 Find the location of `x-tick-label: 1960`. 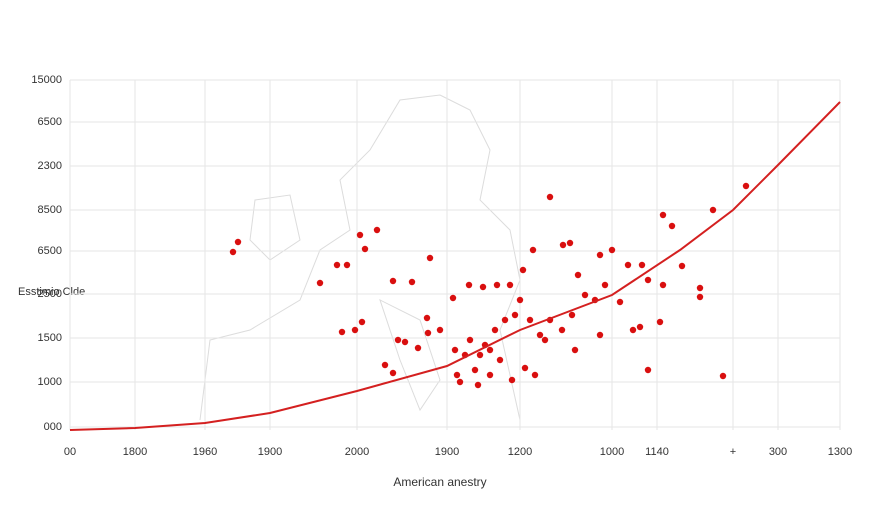

x-tick-label: 1960 is located at coordinates (205, 452).